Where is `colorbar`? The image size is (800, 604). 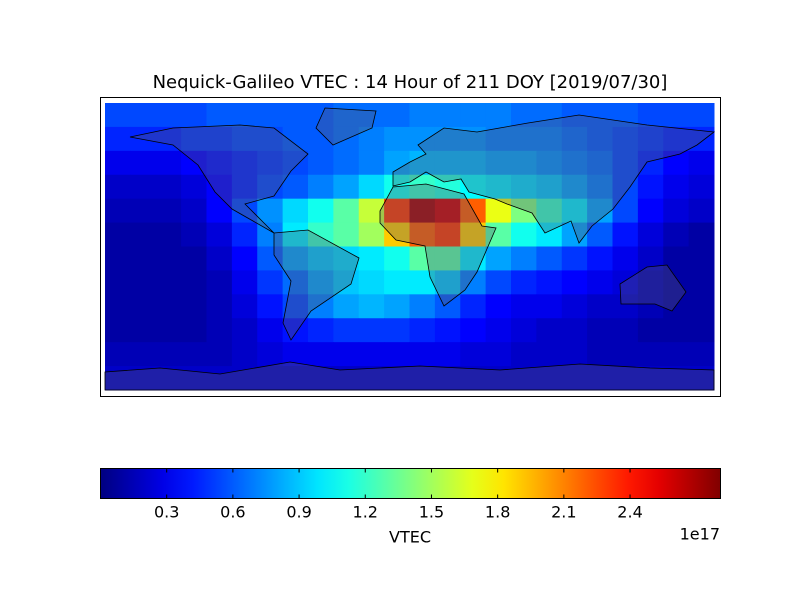 colorbar is located at coordinates (410, 483).